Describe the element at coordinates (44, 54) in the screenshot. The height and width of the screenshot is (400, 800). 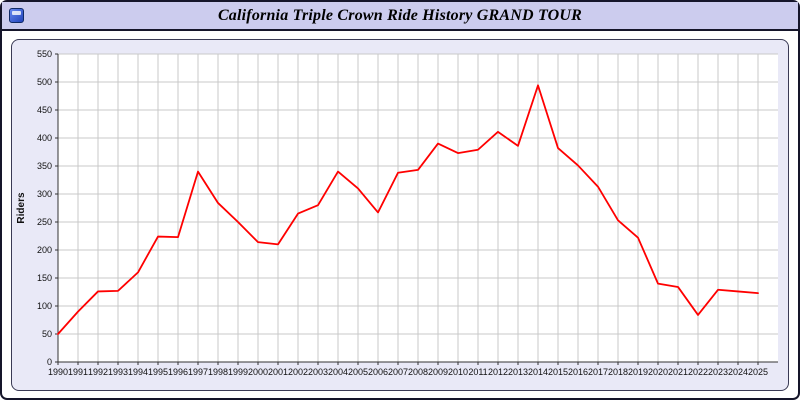
I see `y-tick-label: 550` at that location.